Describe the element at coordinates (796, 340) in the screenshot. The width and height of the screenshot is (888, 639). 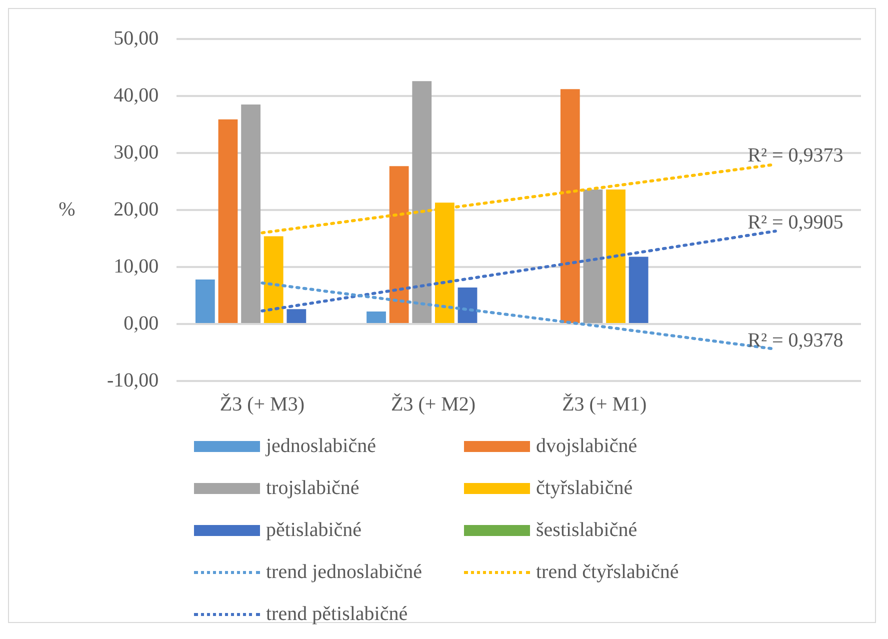
I see `annotation: R² = 0,9378` at that location.